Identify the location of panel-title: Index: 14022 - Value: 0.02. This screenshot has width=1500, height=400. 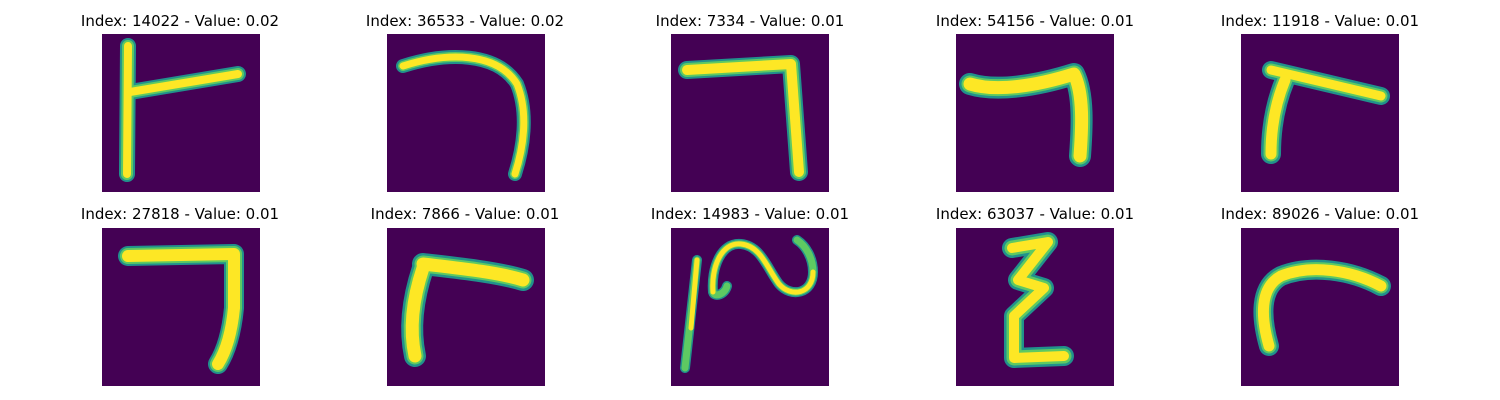
(180, 21).